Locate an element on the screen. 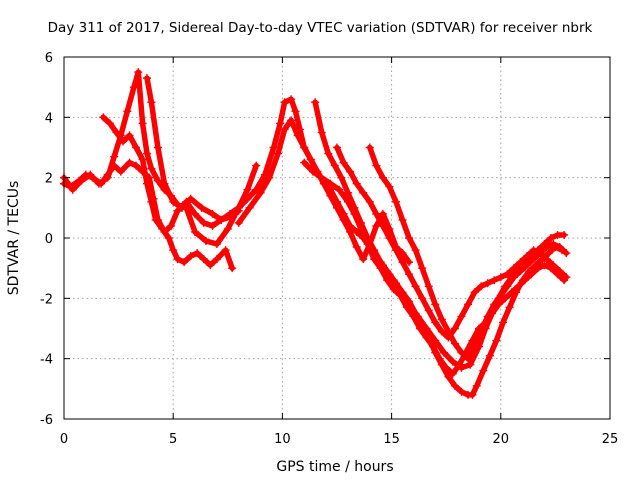  y-tick-label: 0 is located at coordinates (49, 239).